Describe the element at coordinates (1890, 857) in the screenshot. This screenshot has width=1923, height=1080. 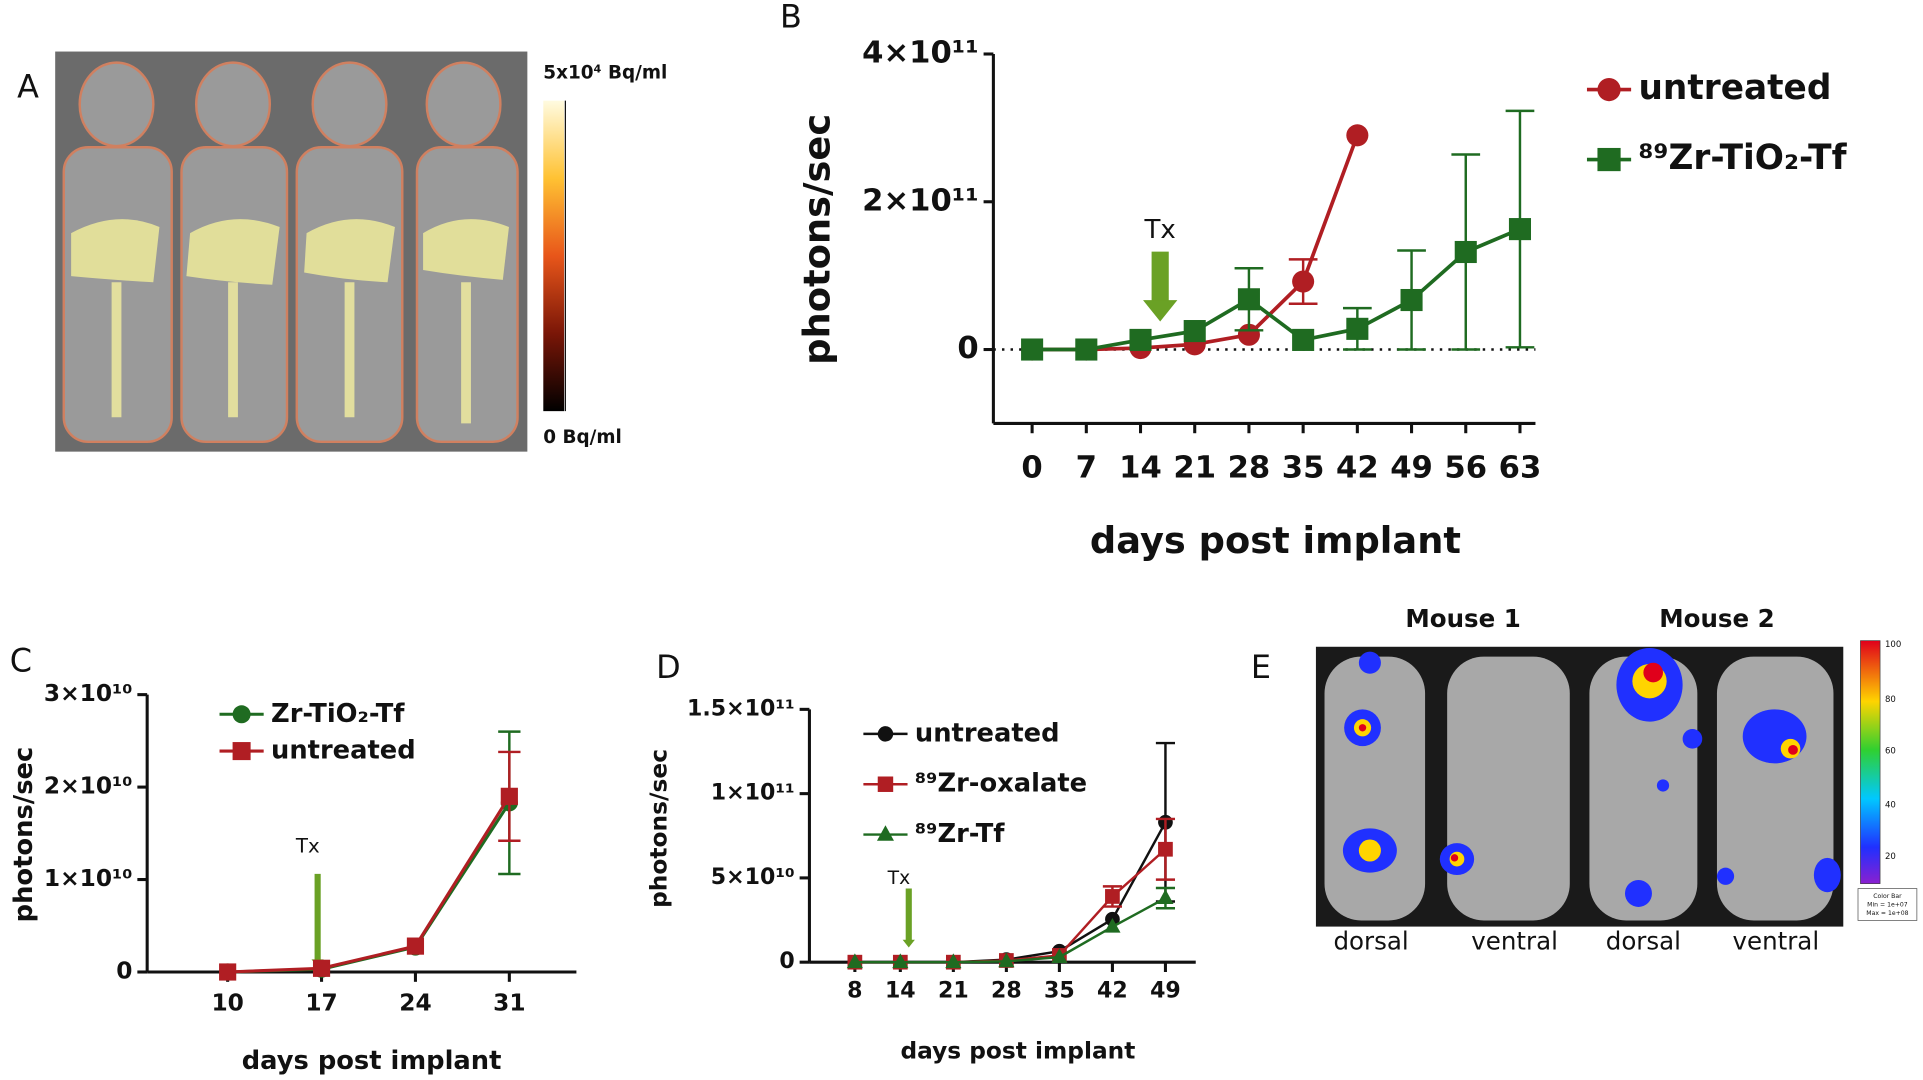
I see `colorbar-tick: 20` at that location.